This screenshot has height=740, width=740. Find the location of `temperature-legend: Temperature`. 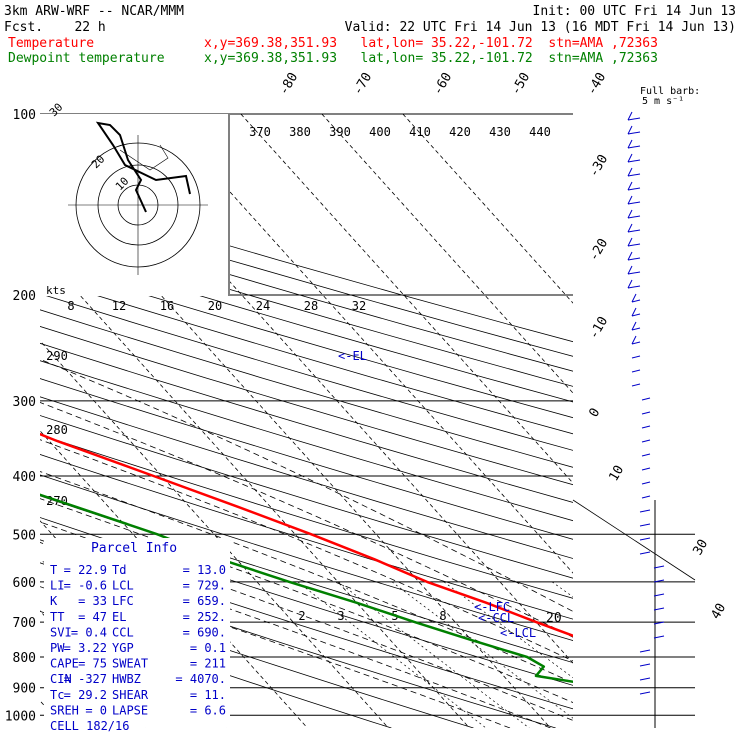

temperature-legend: Temperature is located at coordinates (51, 43).